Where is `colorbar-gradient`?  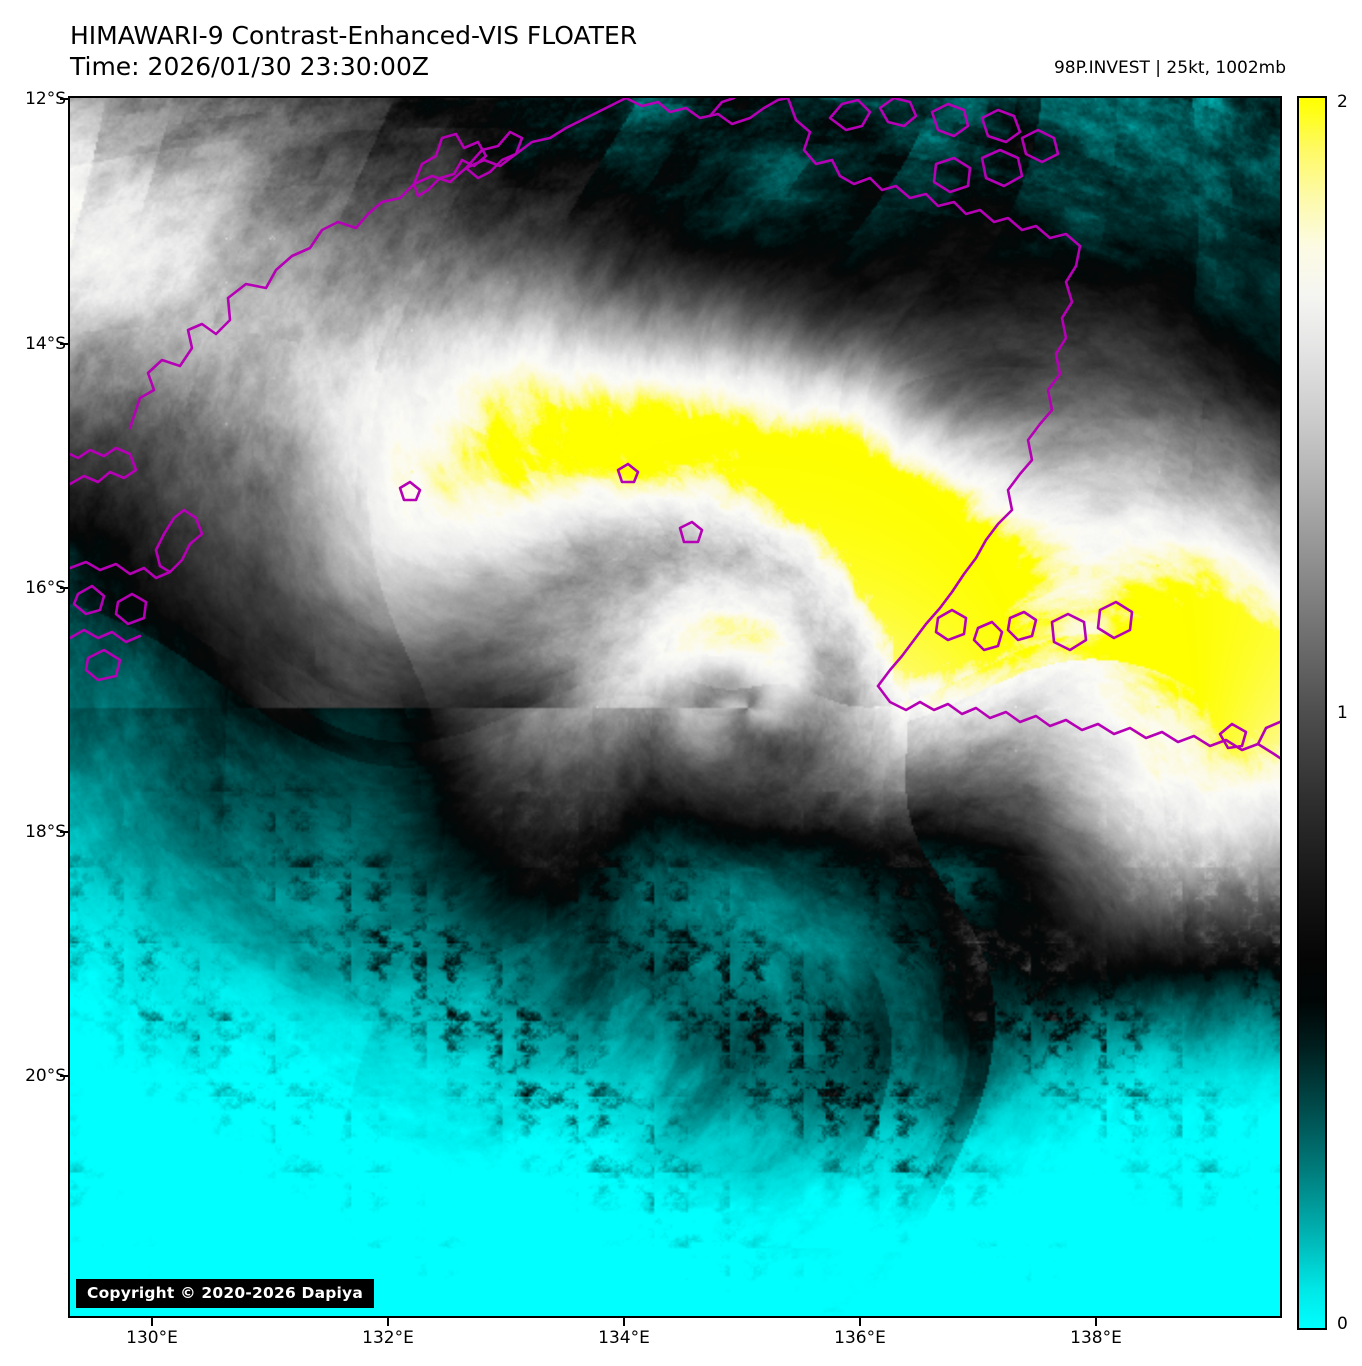
colorbar-gradient is located at coordinates (1312, 713).